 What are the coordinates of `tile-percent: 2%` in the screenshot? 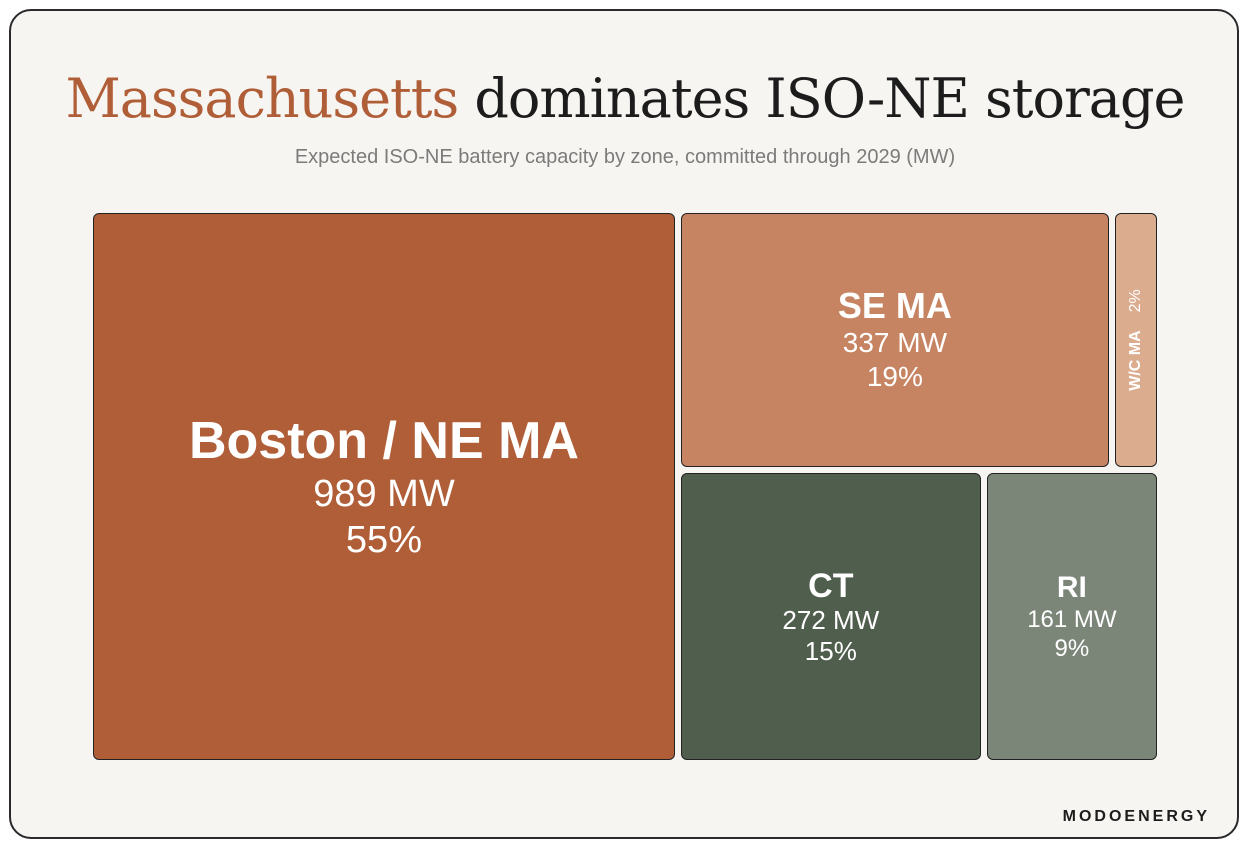 It's located at (1135, 301).